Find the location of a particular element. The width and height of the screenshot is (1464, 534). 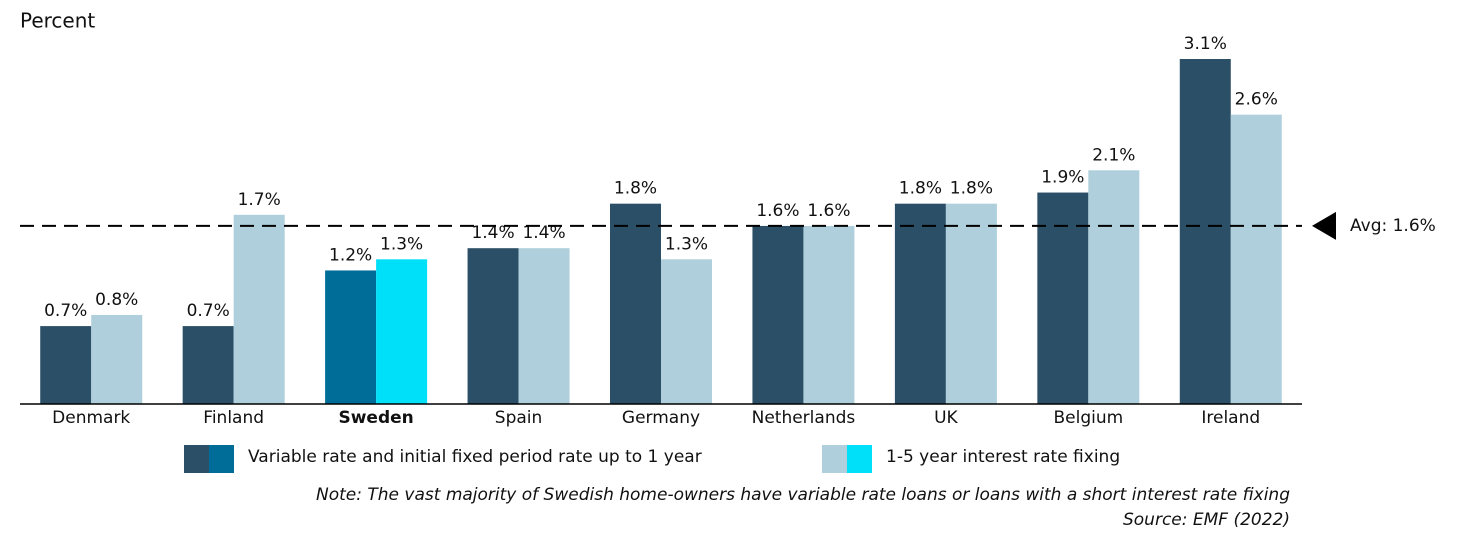

x-tick-label: Germany is located at coordinates (661, 418).